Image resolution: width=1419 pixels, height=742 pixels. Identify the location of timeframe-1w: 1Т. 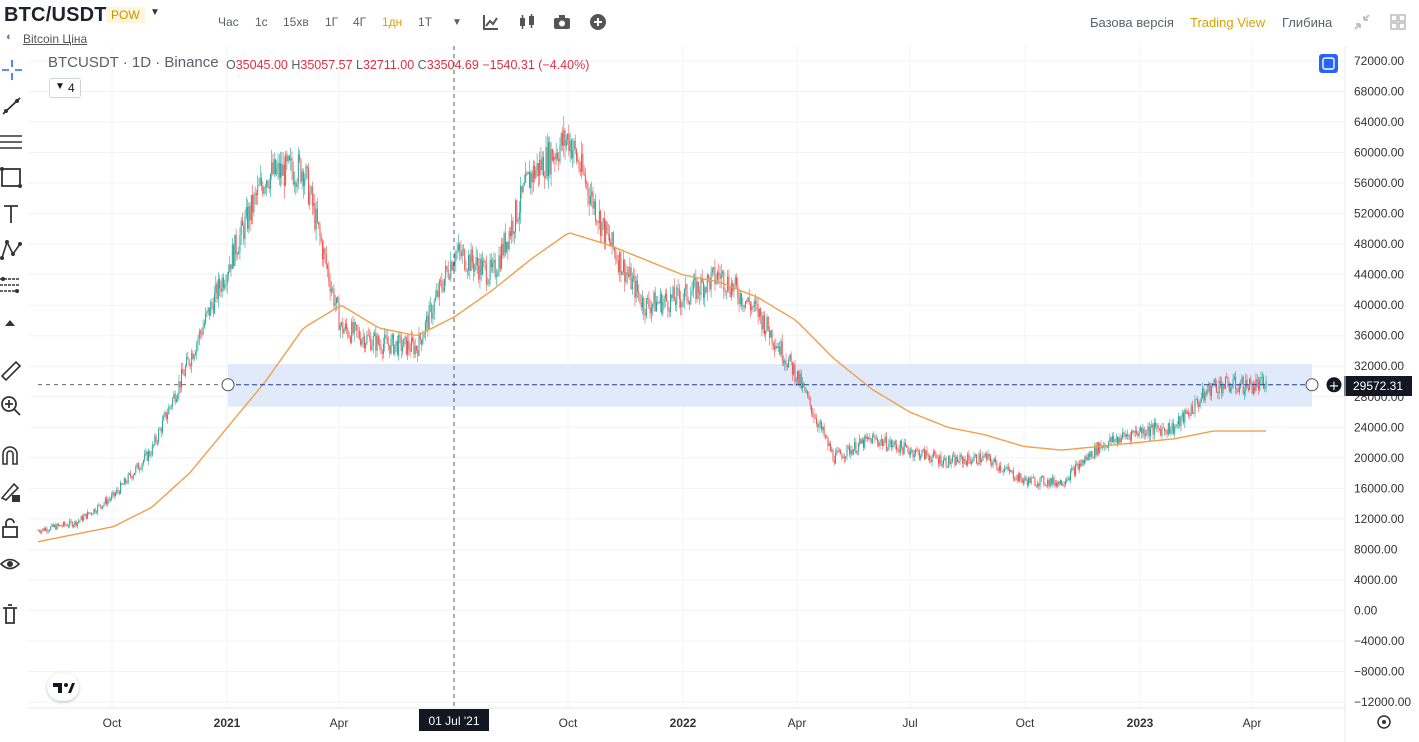
(425, 22).